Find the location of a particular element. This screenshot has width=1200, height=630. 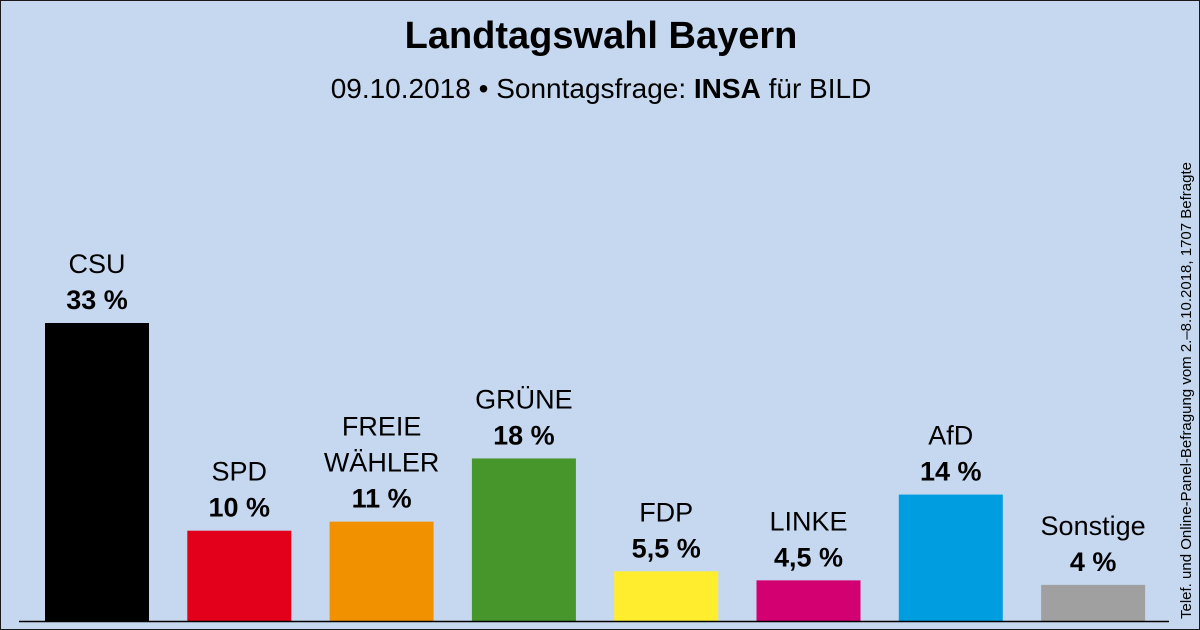

value-label-linke: 4,5 % is located at coordinates (808, 557).